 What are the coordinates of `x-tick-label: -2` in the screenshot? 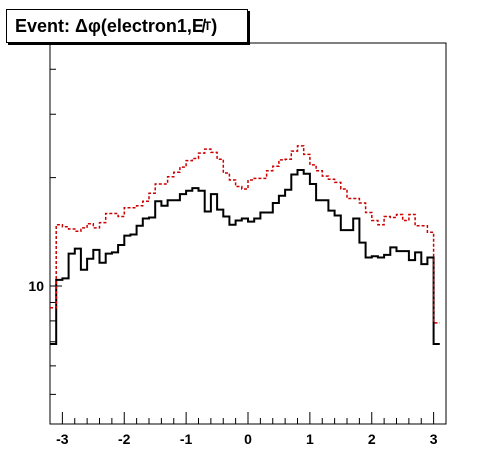 It's located at (124, 439).